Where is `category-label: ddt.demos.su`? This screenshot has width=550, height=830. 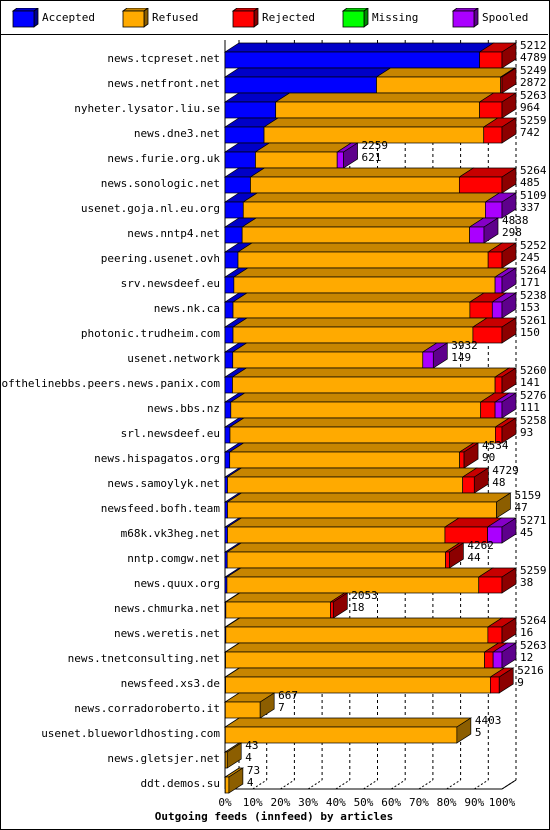 category-label: ddt.demos.su is located at coordinates (180, 783).